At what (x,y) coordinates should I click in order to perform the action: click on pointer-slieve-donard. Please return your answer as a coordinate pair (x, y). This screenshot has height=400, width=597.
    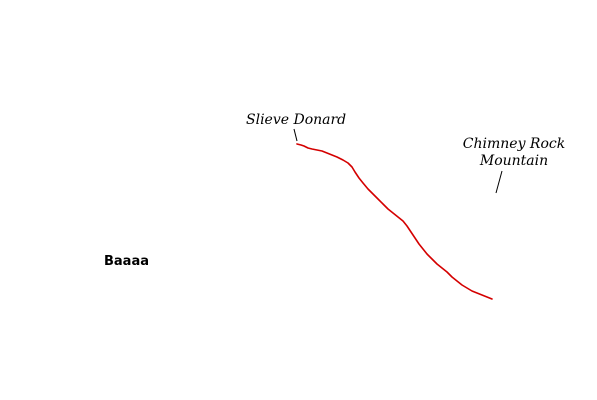
    Looking at the image, I should click on (295, 135).